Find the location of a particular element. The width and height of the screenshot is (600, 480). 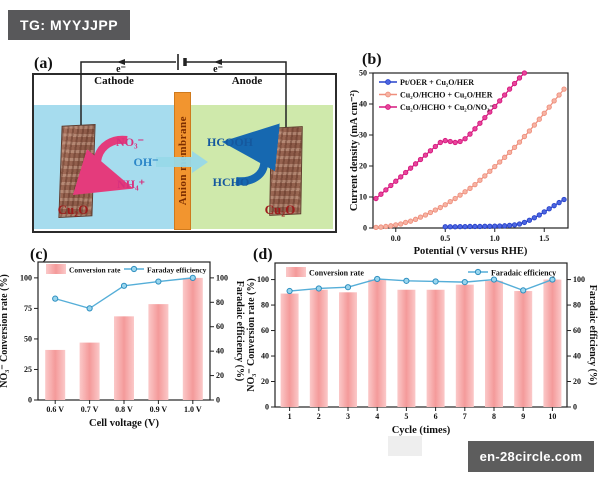

electron-label-left: e⁻ is located at coordinates (121, 69).